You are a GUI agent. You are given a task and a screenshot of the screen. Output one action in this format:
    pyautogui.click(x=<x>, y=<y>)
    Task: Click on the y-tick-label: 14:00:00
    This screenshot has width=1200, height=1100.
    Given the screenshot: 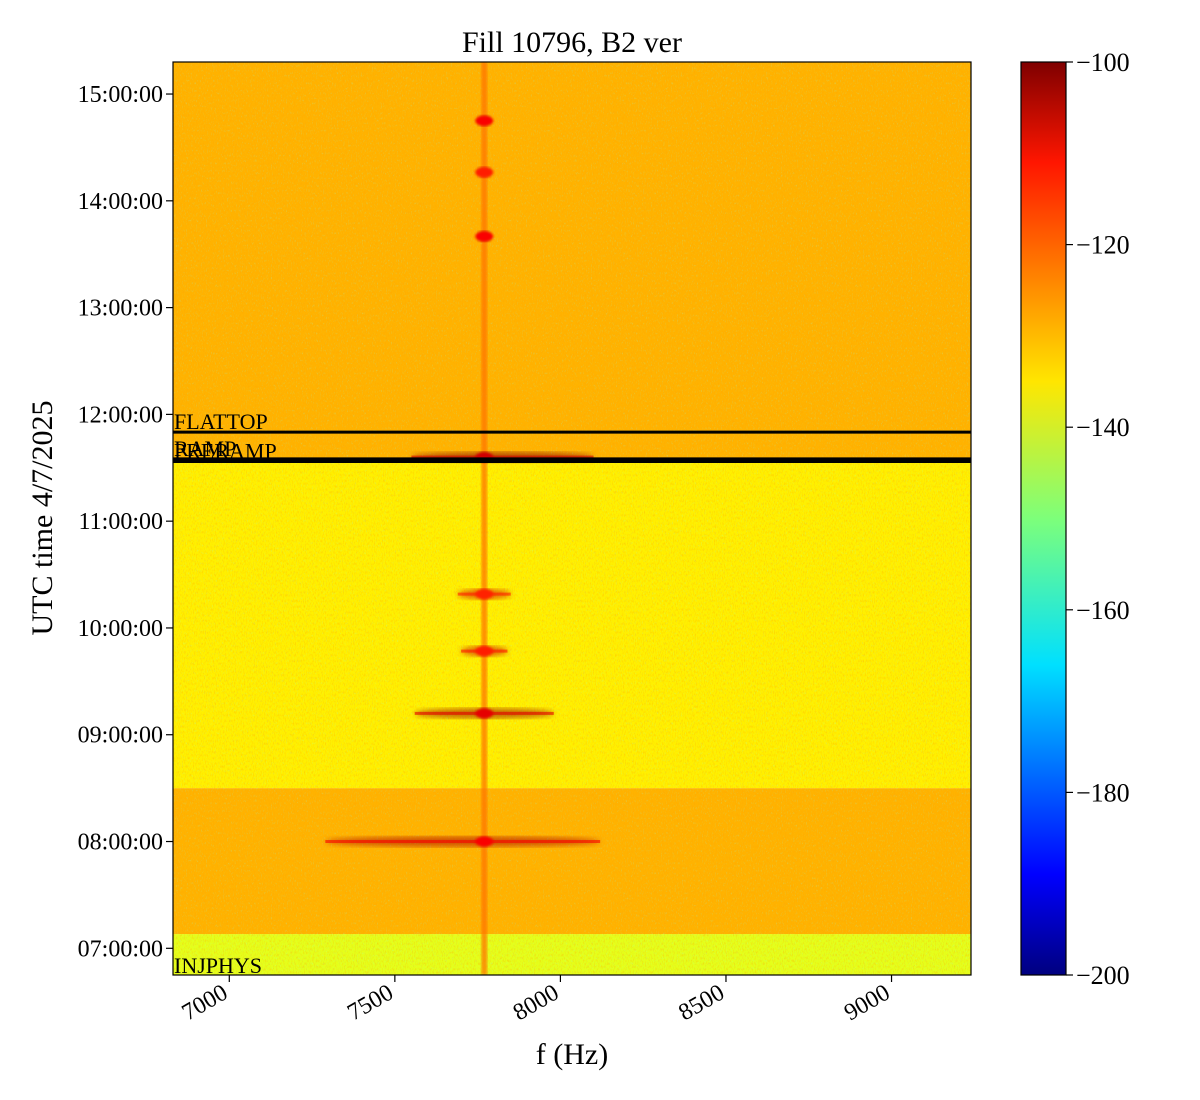 What is the action you would take?
    pyautogui.click(x=120, y=202)
    